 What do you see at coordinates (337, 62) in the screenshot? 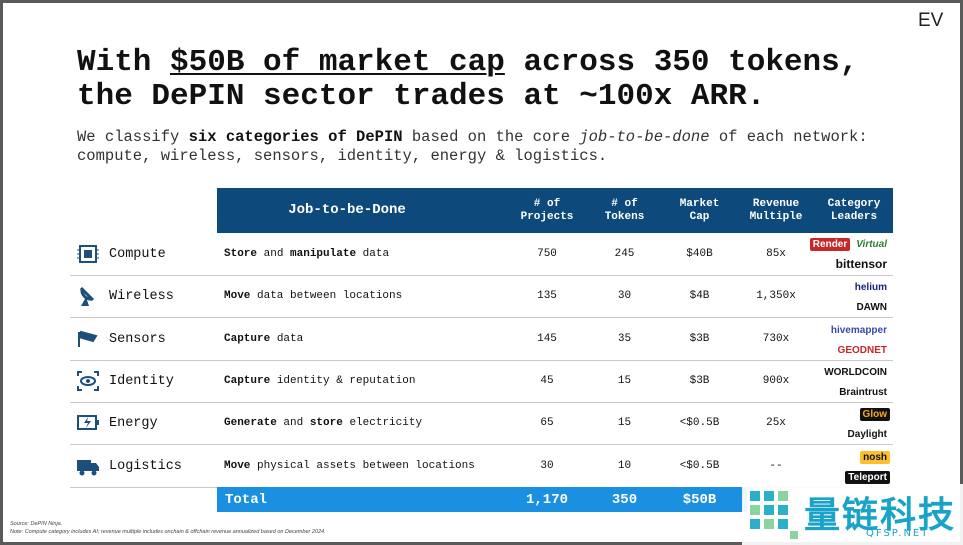
I see `title-segment: $50B of market cap` at bounding box center [337, 62].